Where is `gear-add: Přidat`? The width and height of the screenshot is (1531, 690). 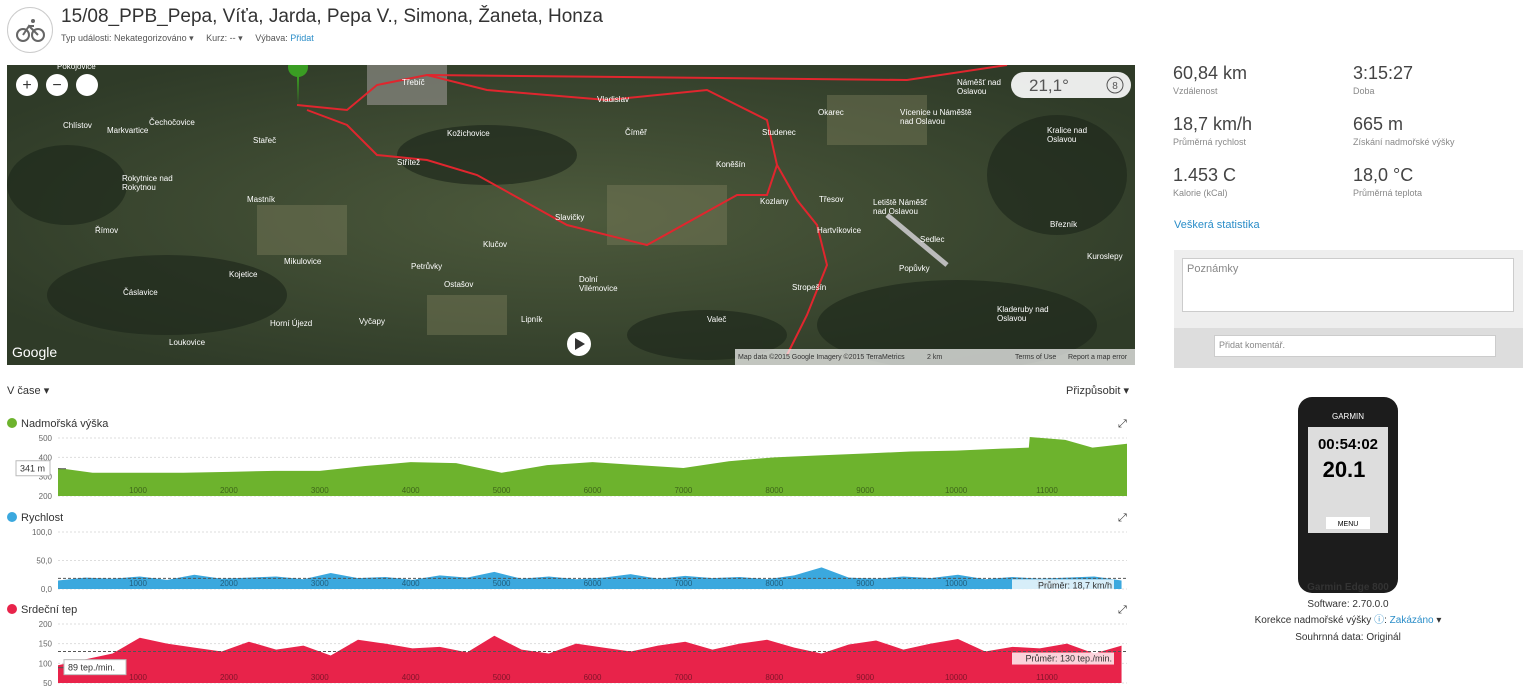
gear-add: Přidat is located at coordinates (302, 38).